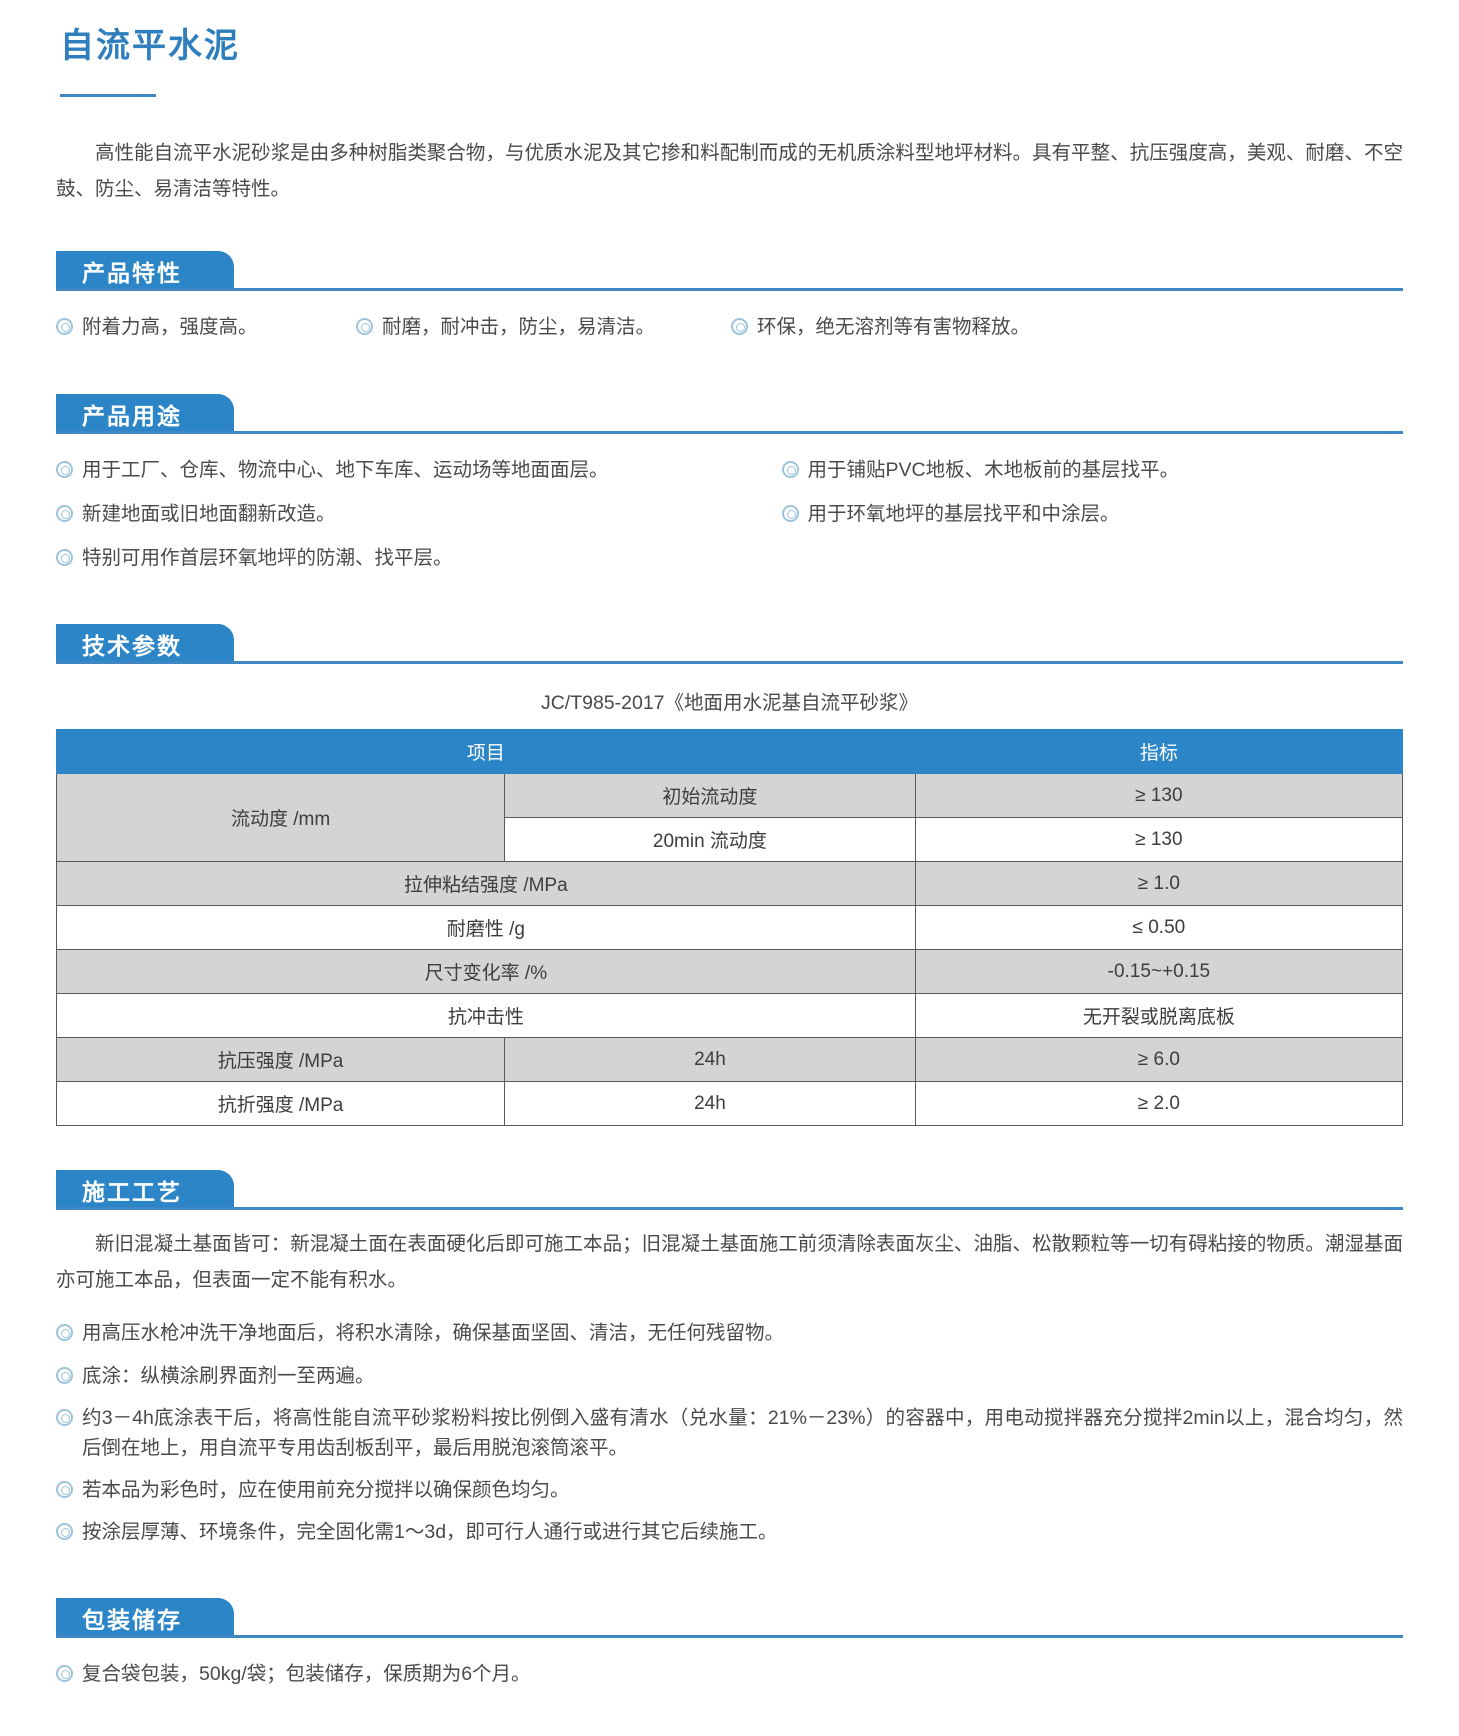 The image size is (1459, 1736). What do you see at coordinates (326, 1490) in the screenshot?
I see `list-item-label: 若本品为彩色时，应在使用前充分搅拌以确保颜色均匀。` at bounding box center [326, 1490].